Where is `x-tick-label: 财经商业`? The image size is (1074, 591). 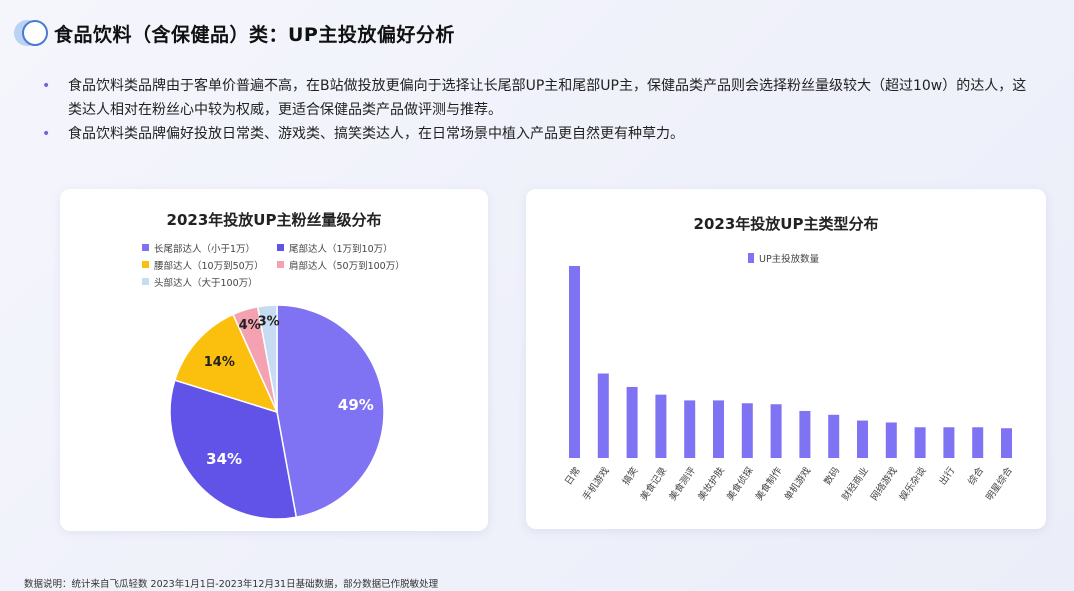 x-tick-label: 财经商业 is located at coordinates (855, 484).